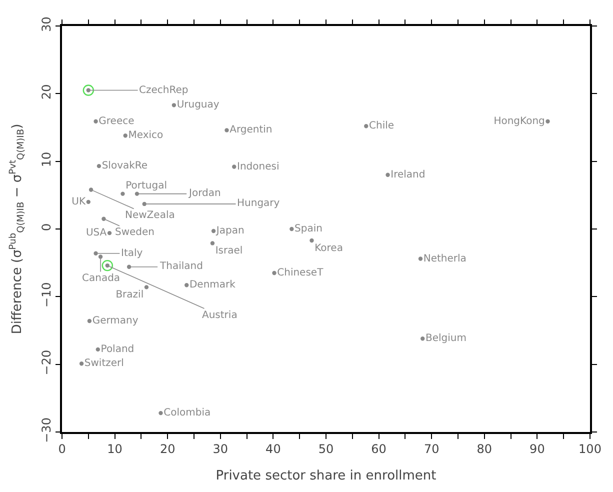 The image size is (613, 492). I want to click on data-label: Portugal, so click(147, 186).